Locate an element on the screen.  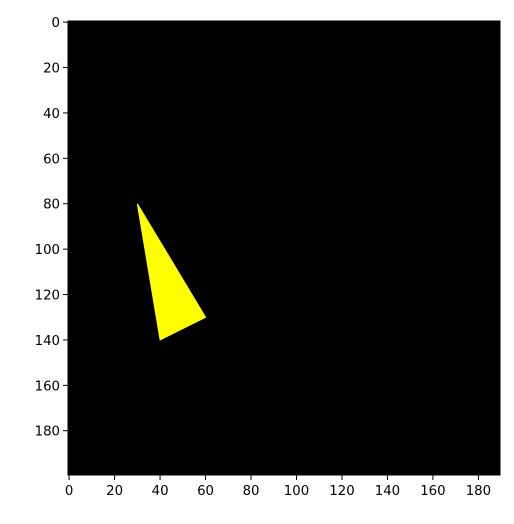
x-tick-label: 80 is located at coordinates (251, 491).